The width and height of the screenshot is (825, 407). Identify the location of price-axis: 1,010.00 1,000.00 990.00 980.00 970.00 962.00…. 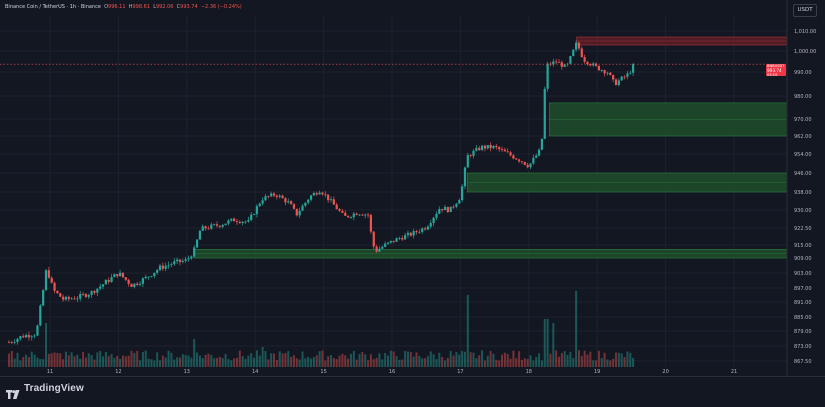
(805, 188).